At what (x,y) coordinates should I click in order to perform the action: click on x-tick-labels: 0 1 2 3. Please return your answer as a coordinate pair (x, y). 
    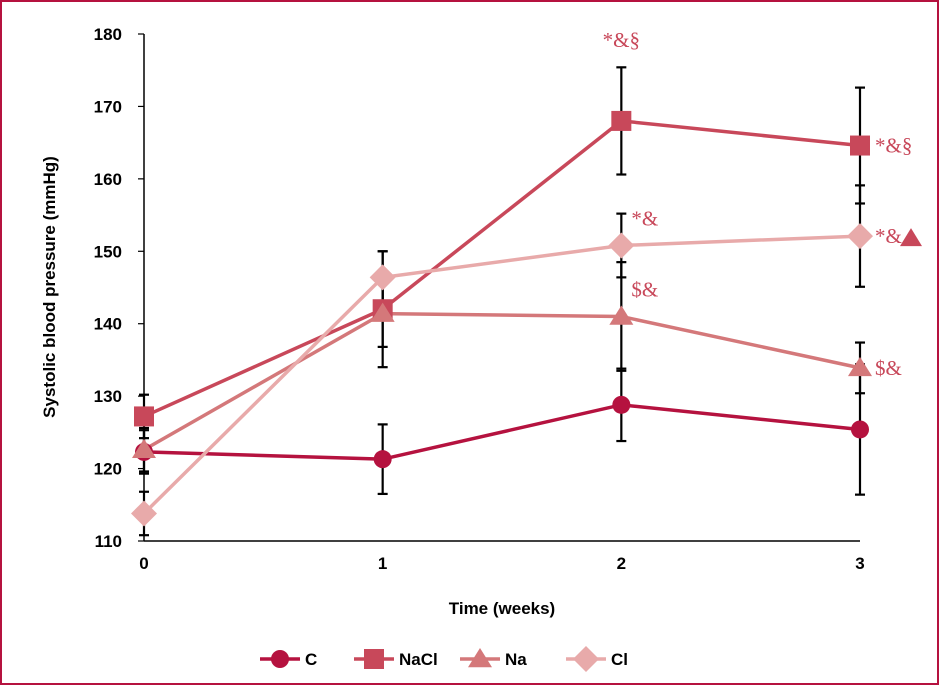
    Looking at the image, I should click on (501, 563).